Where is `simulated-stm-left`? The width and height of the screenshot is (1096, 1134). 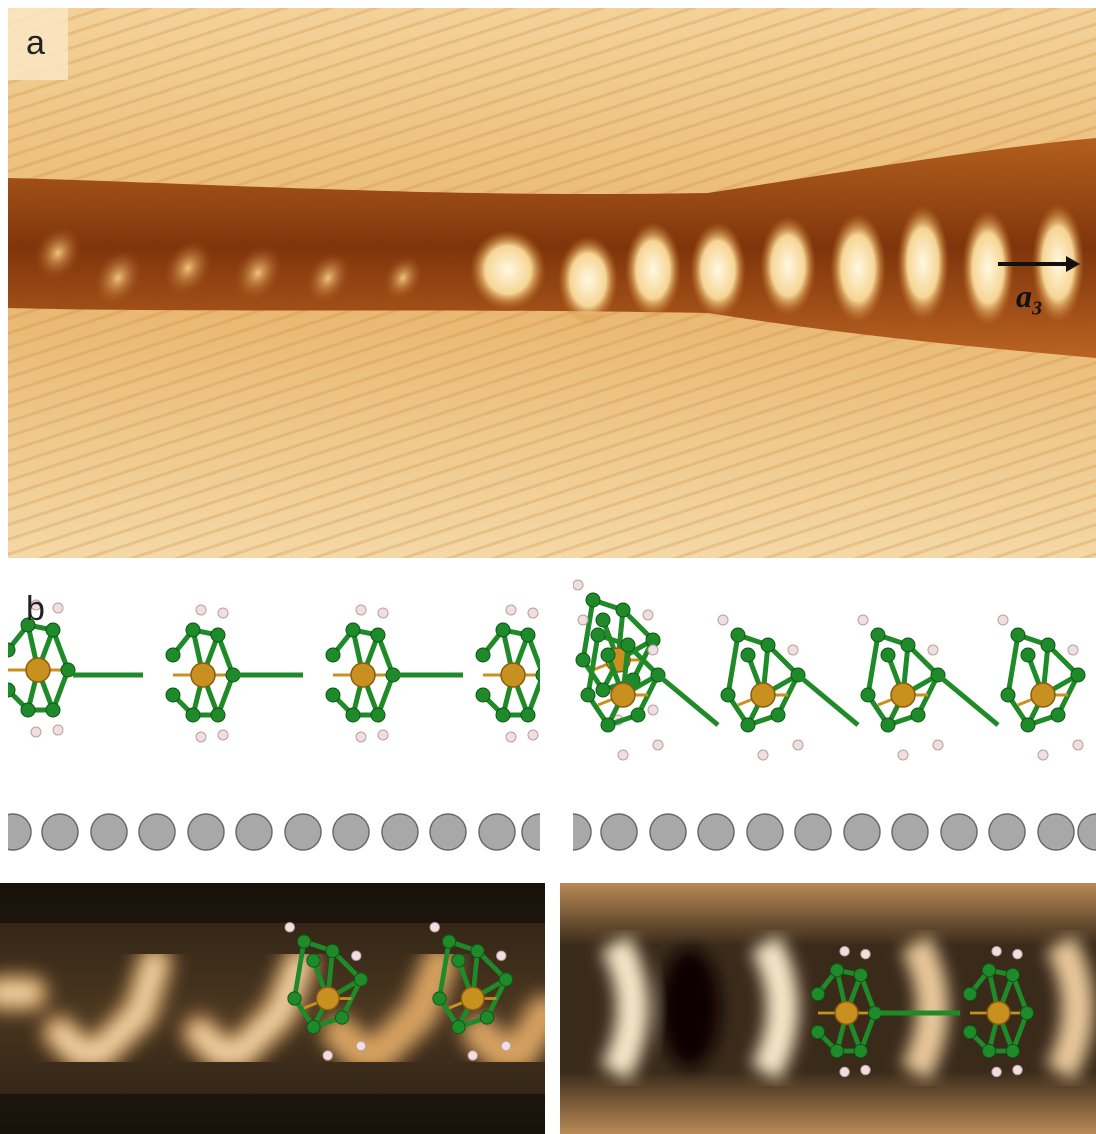
simulated-stm-left is located at coordinates (272, 1008).